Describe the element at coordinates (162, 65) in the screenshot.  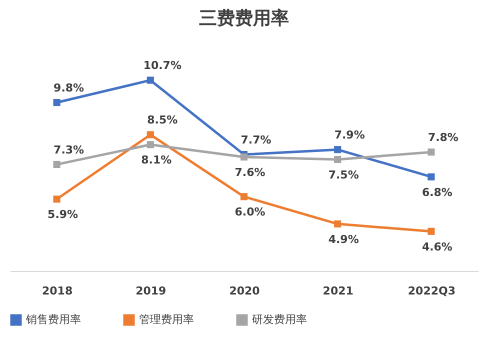
I see `data-label: 10.7%` at that location.